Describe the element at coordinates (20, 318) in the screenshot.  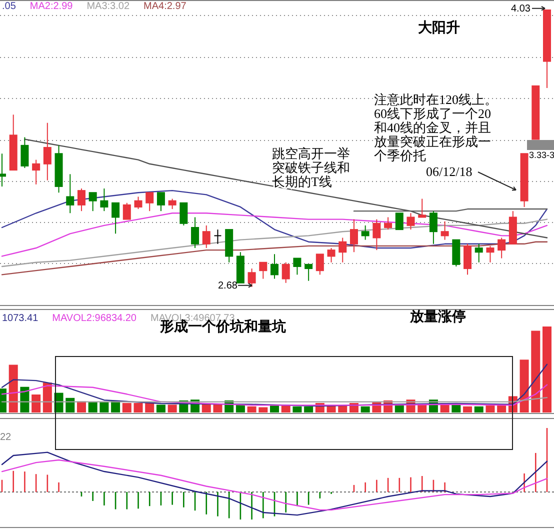
I see `text: 1073.41` at that location.